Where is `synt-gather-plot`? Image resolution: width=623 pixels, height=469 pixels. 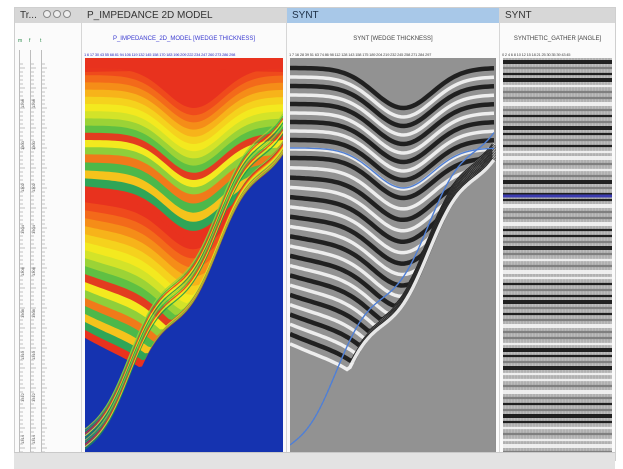 synt-gather-plot is located at coordinates (557, 257).